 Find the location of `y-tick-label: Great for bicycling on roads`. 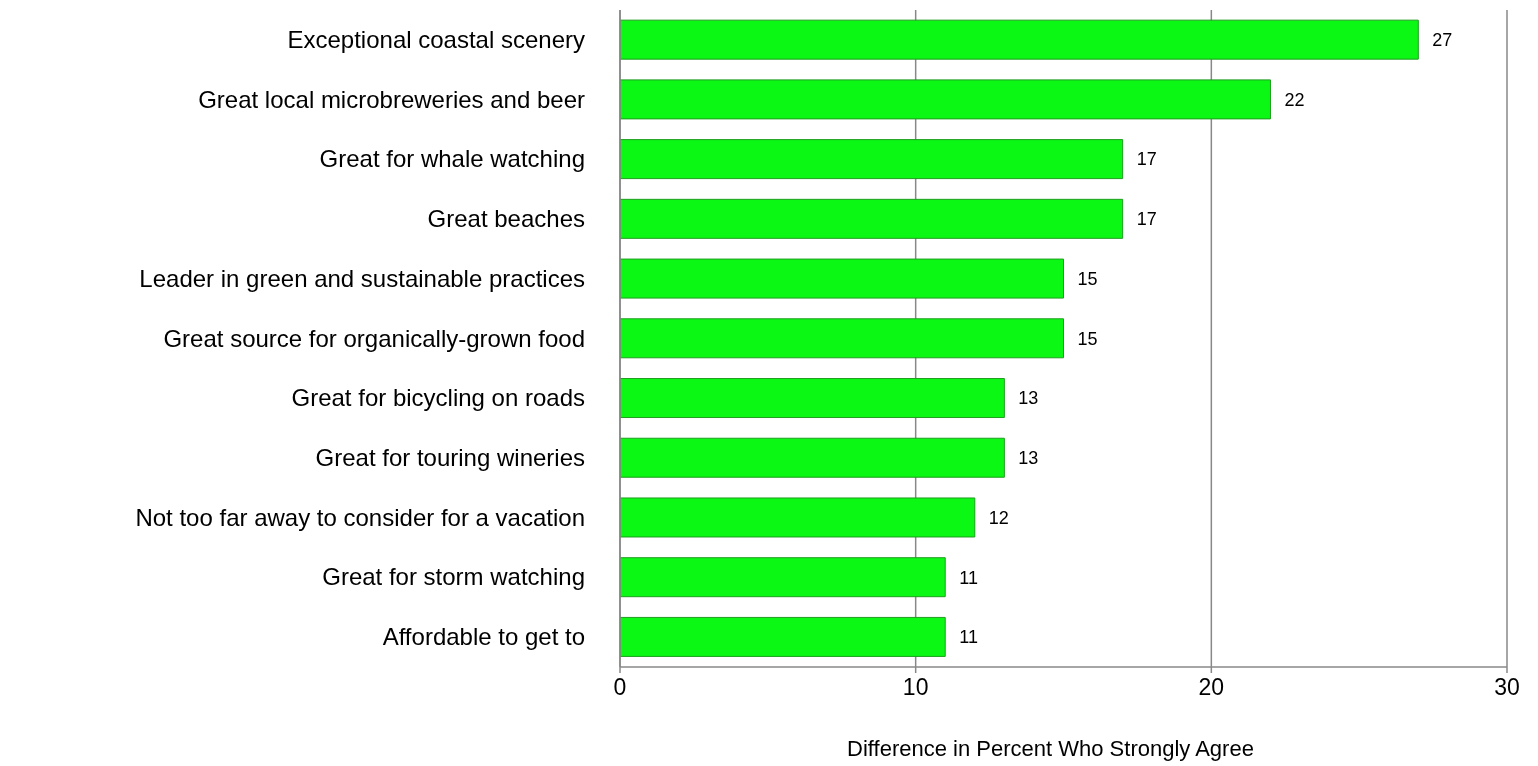

y-tick-label: Great for bicycling on roads is located at coordinates (438, 398).